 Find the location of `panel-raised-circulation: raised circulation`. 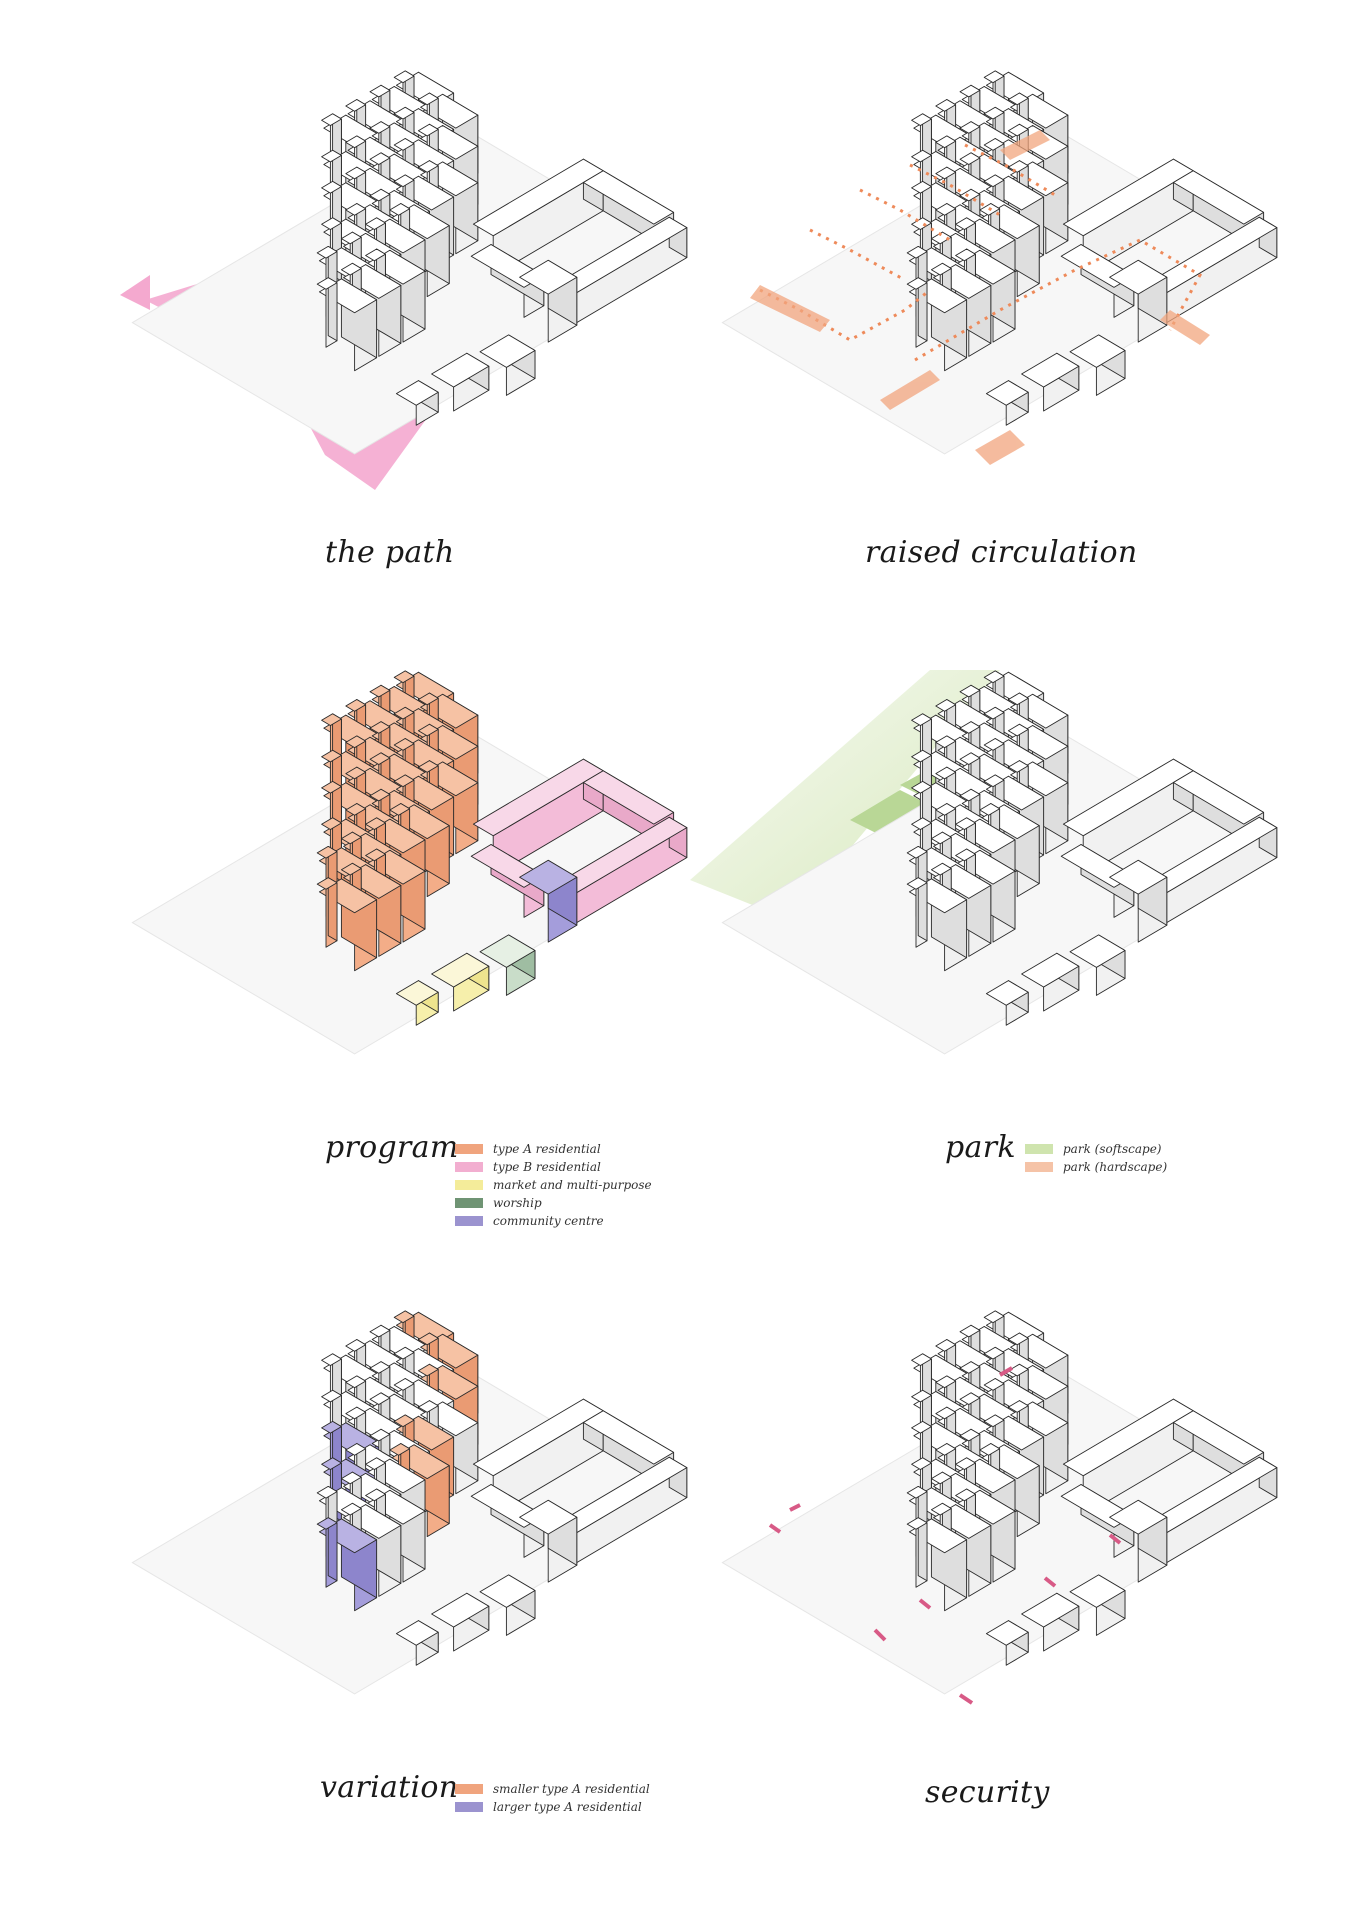

panel-raised-circulation: raised circulation is located at coordinates (989, 340).